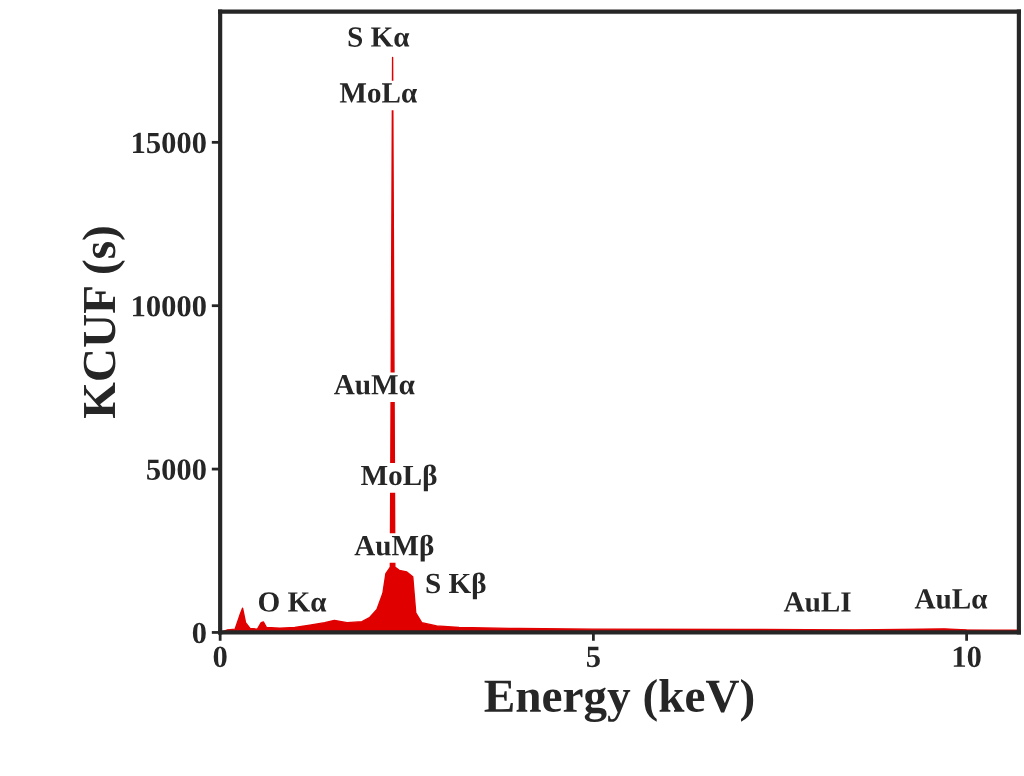  What do you see at coordinates (951, 599) in the screenshot?
I see `annotation: AuLα` at bounding box center [951, 599].